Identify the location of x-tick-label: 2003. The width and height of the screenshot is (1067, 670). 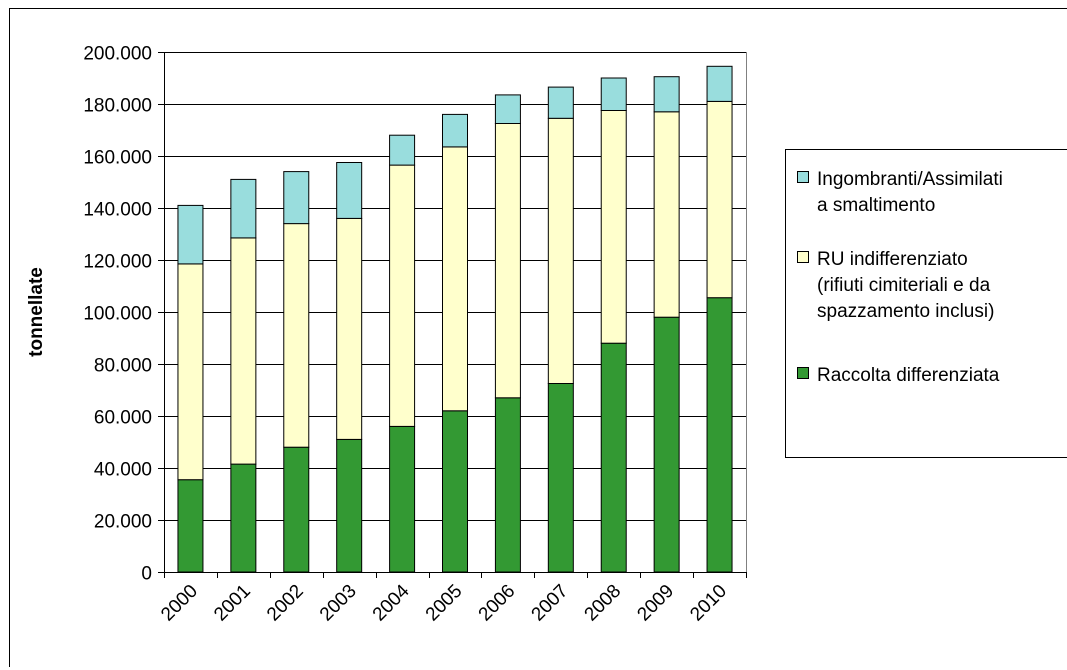
(338, 603).